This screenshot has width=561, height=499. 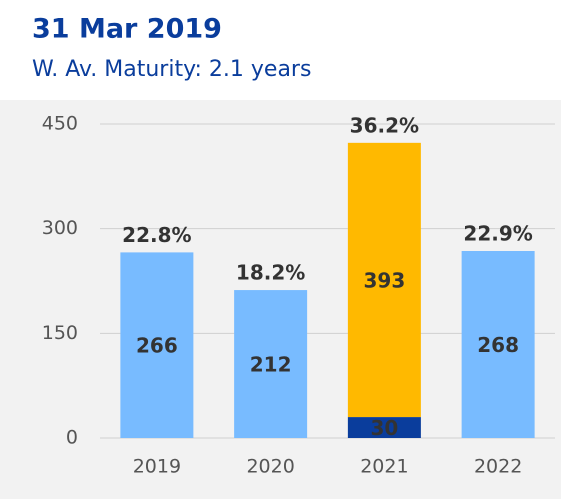 What do you see at coordinates (157, 467) in the screenshot?
I see `x-tick-label: 2019` at bounding box center [157, 467].